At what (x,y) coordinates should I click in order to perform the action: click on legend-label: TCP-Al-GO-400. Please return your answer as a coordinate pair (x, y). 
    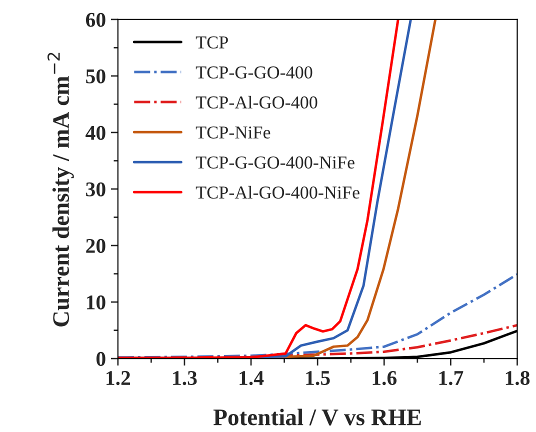
    Looking at the image, I should click on (257, 102).